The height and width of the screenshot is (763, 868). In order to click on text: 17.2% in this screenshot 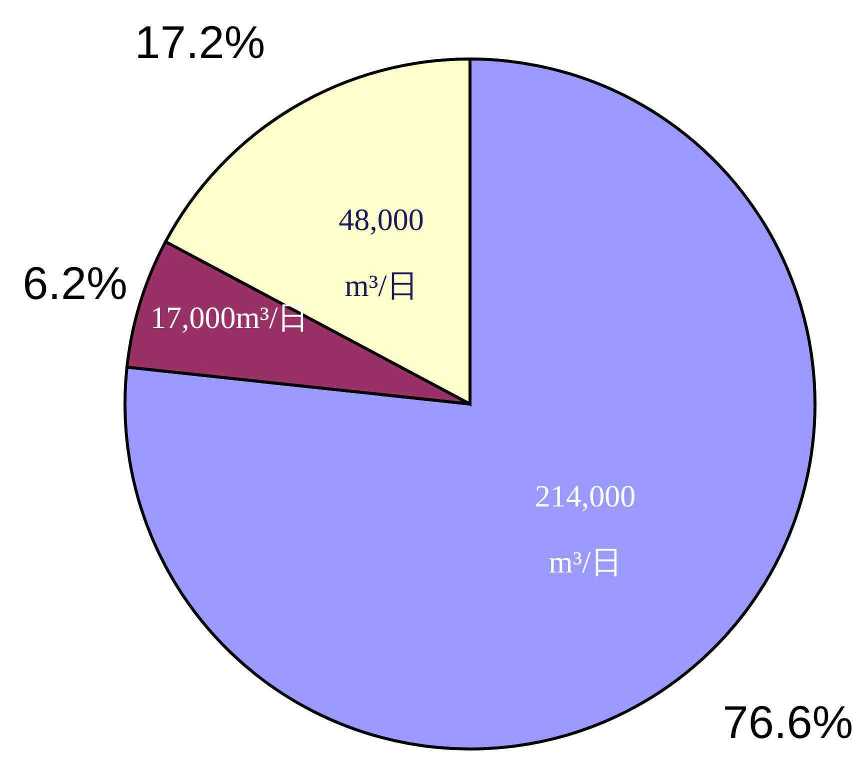, I will do `click(200, 42)`.